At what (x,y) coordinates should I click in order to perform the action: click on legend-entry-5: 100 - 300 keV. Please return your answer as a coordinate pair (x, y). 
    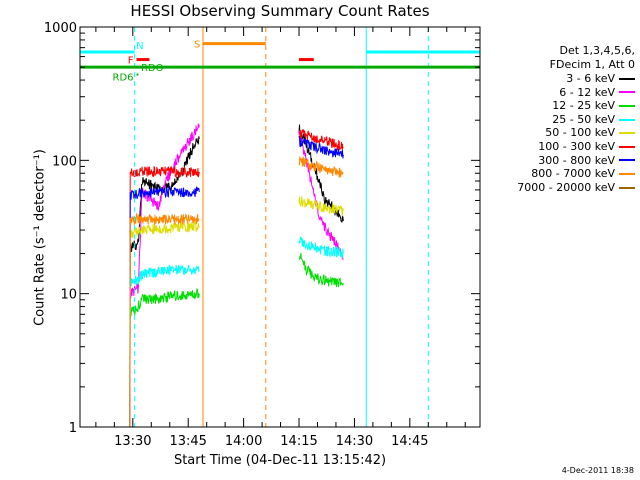
    Looking at the image, I should click on (560, 147).